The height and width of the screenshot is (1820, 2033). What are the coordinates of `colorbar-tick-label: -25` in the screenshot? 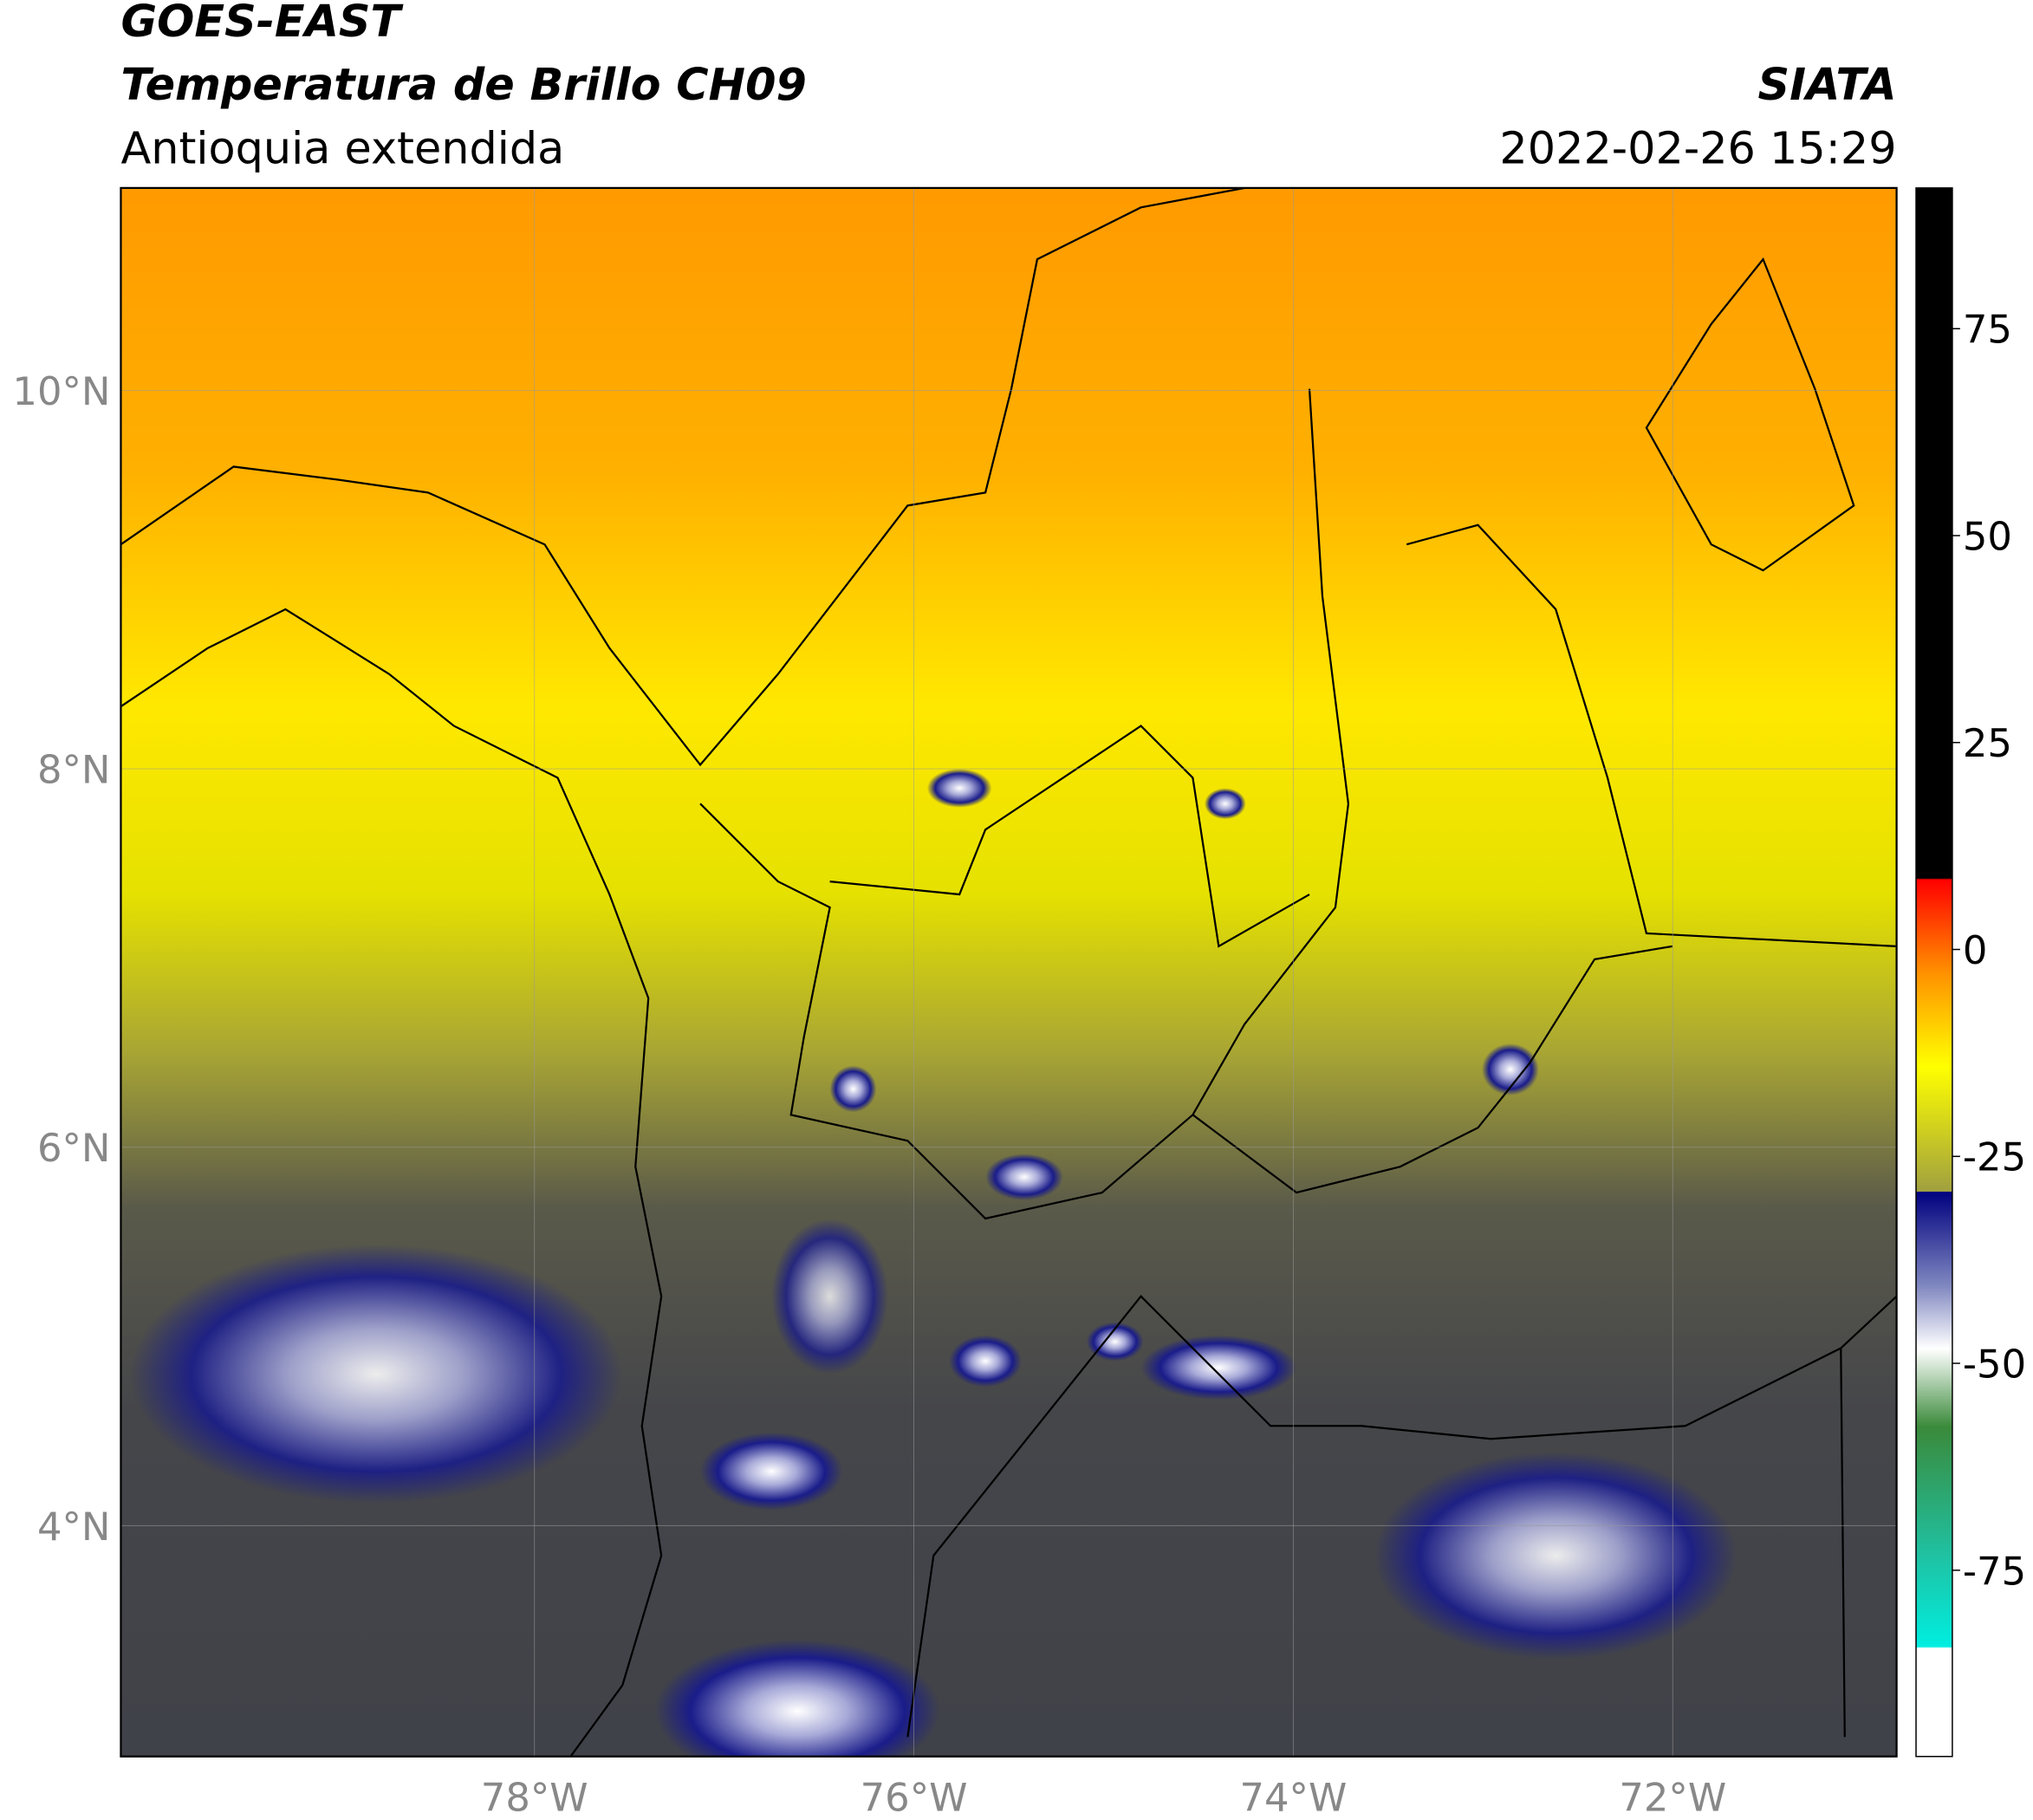 It's located at (1994, 1157).